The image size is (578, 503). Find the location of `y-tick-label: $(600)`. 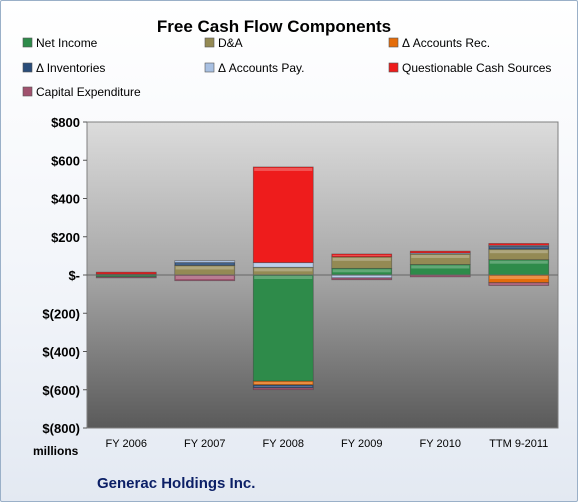

y-tick-label: $(600) is located at coordinates (61, 390).